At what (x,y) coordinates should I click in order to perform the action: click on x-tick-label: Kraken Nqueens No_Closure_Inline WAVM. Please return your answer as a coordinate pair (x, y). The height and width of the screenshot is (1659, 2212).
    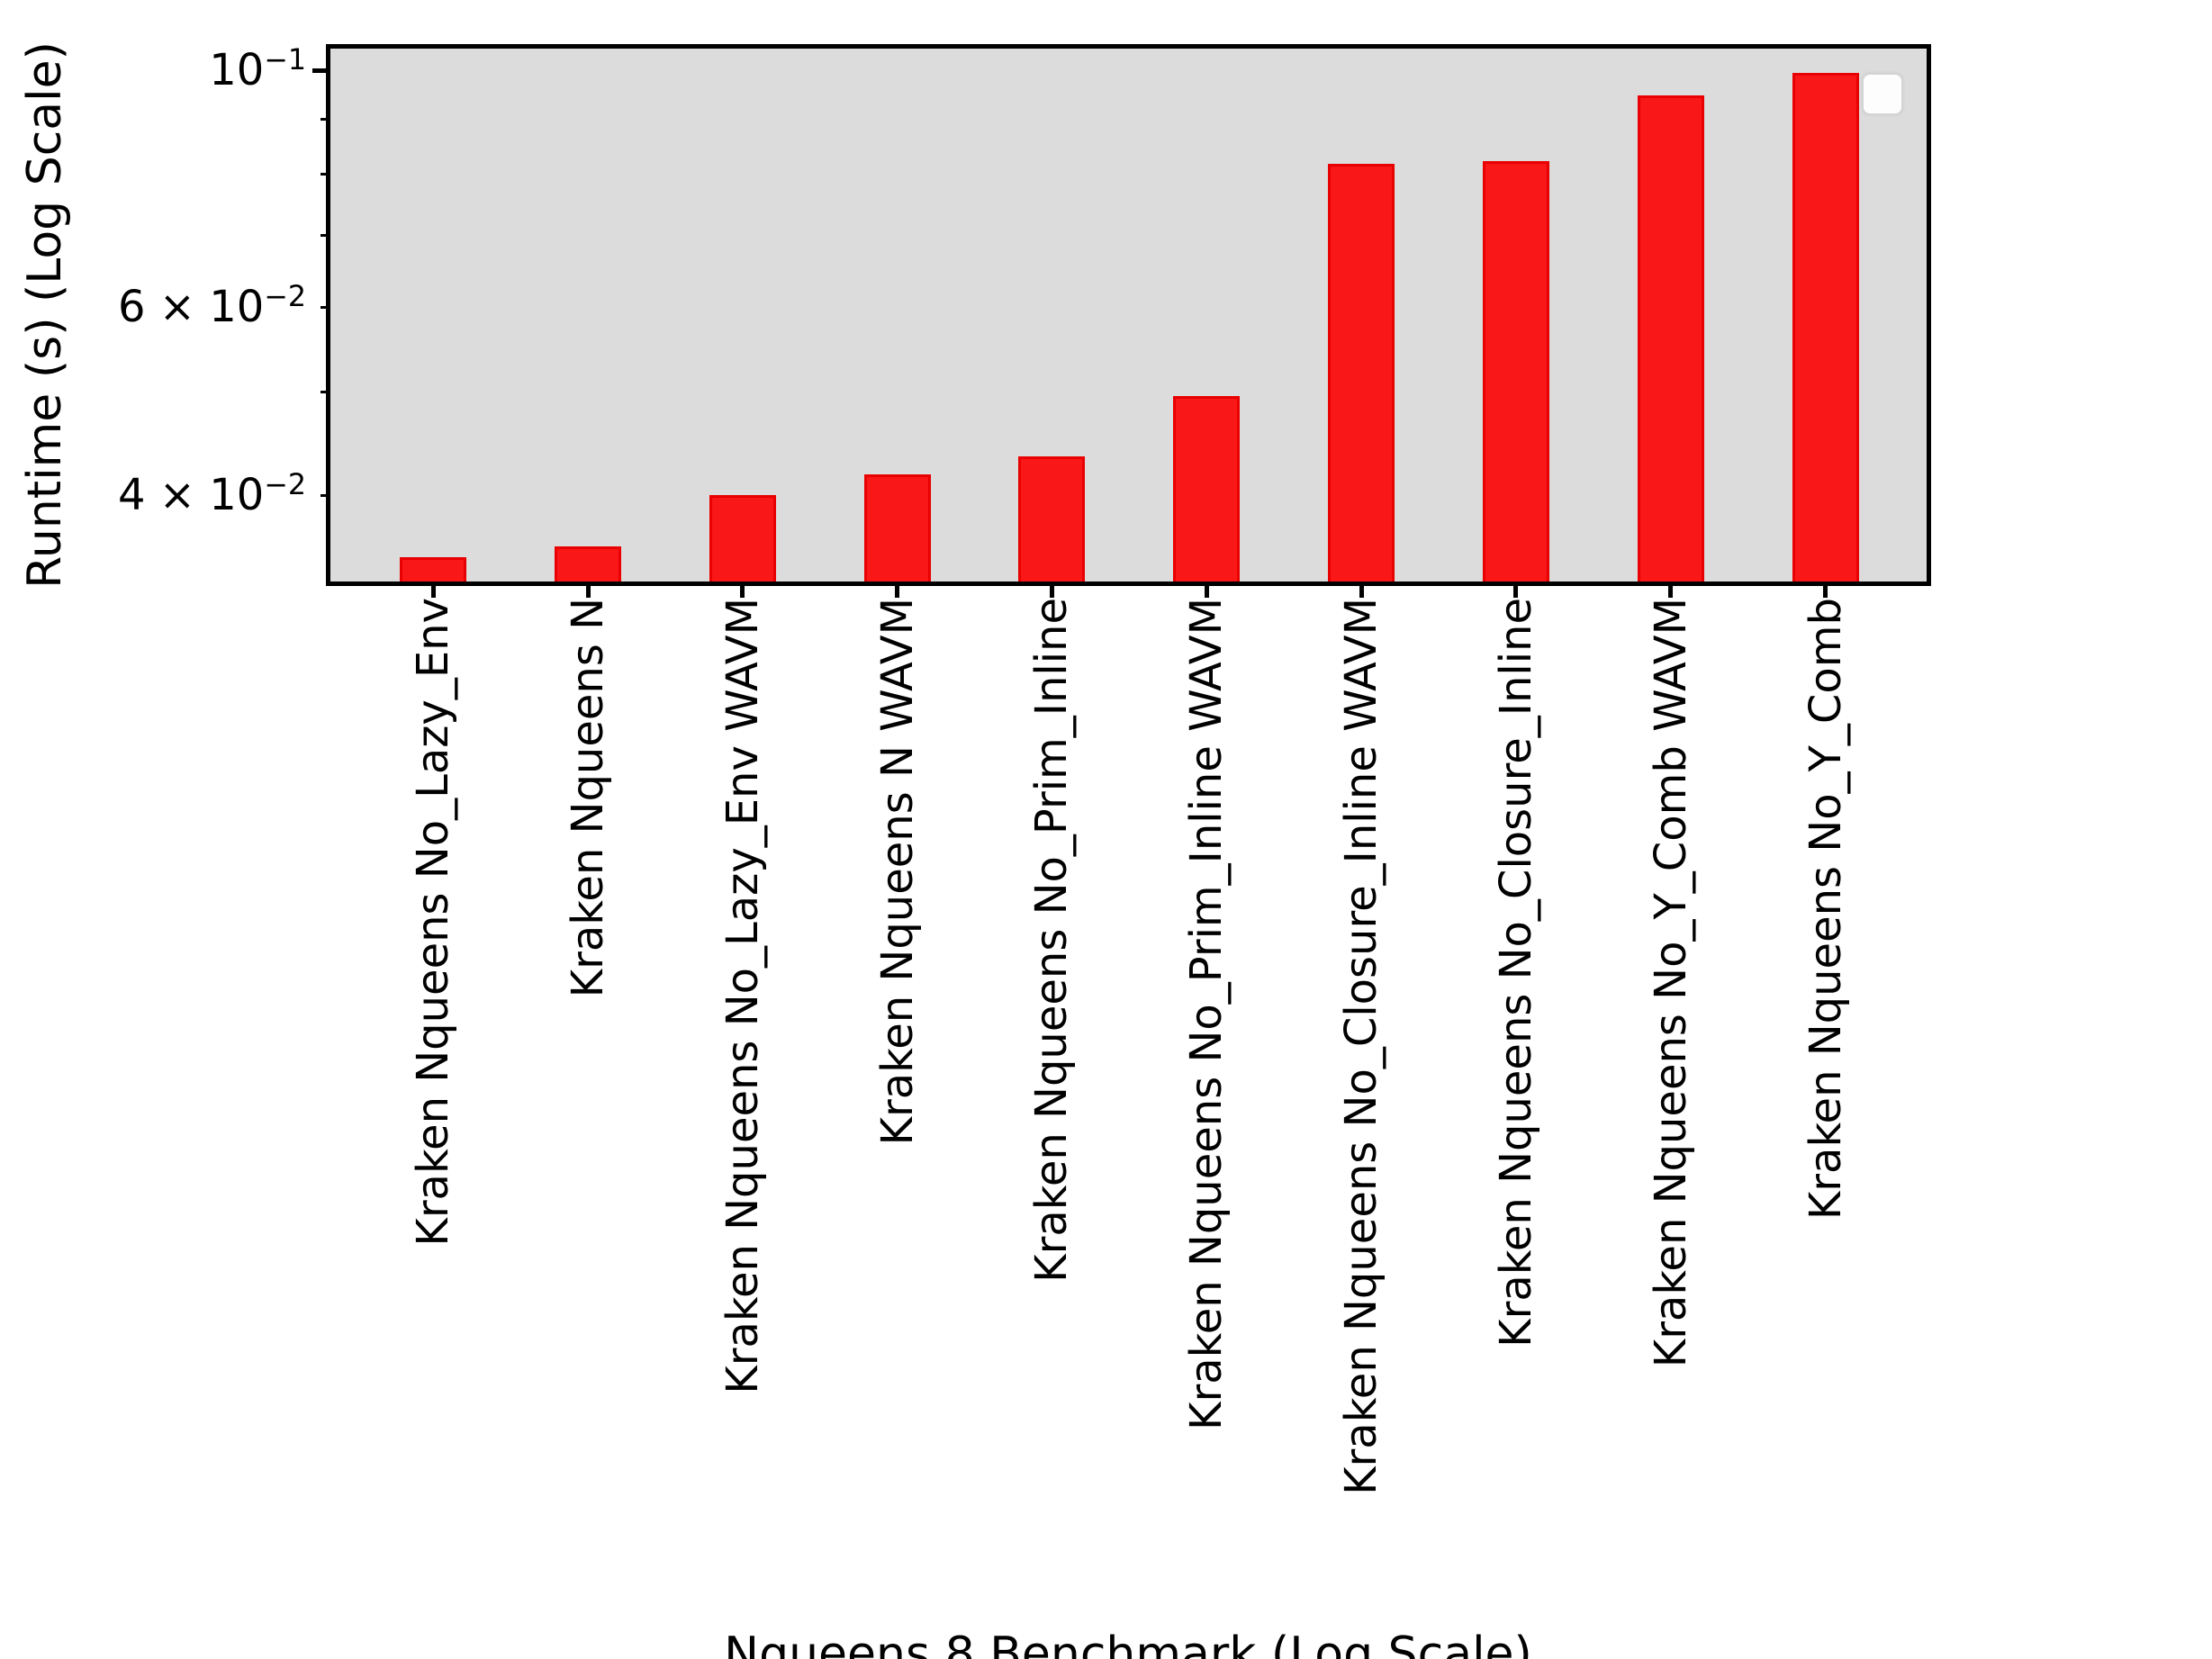
    Looking at the image, I should click on (1361, 1046).